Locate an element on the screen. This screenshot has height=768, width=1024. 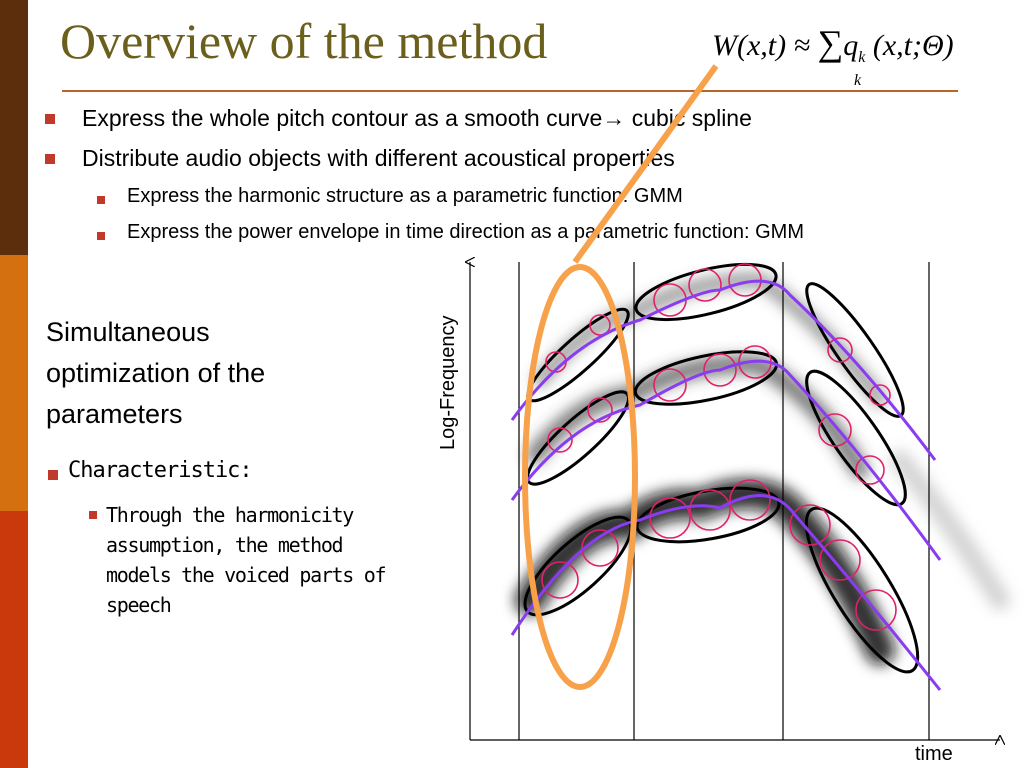
left-heading-line: Simultaneous is located at coordinates (128, 332).